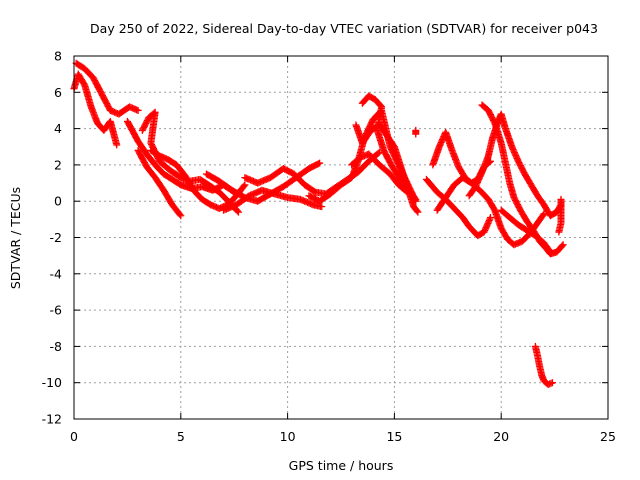 This screenshot has width=640, height=480. Describe the element at coordinates (56, 237) in the screenshot. I see `y-tick-label: -2` at that location.